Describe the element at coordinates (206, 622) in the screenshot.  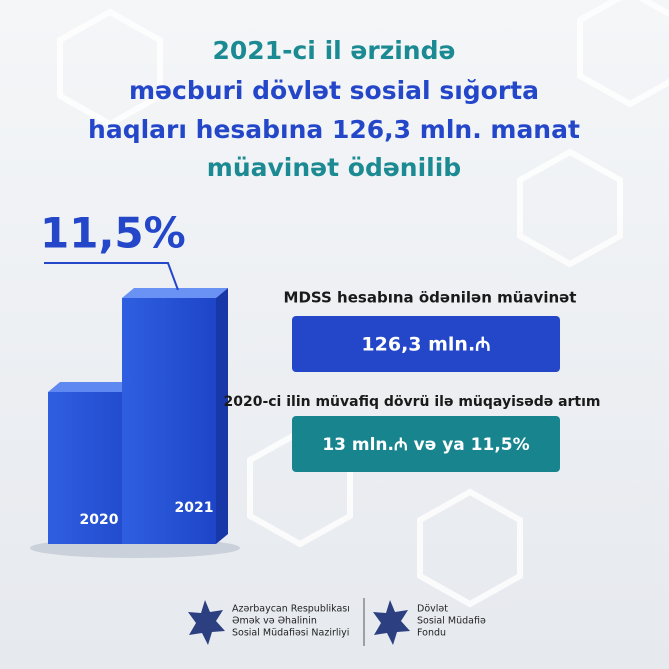
I see `ministry-logo` at that location.